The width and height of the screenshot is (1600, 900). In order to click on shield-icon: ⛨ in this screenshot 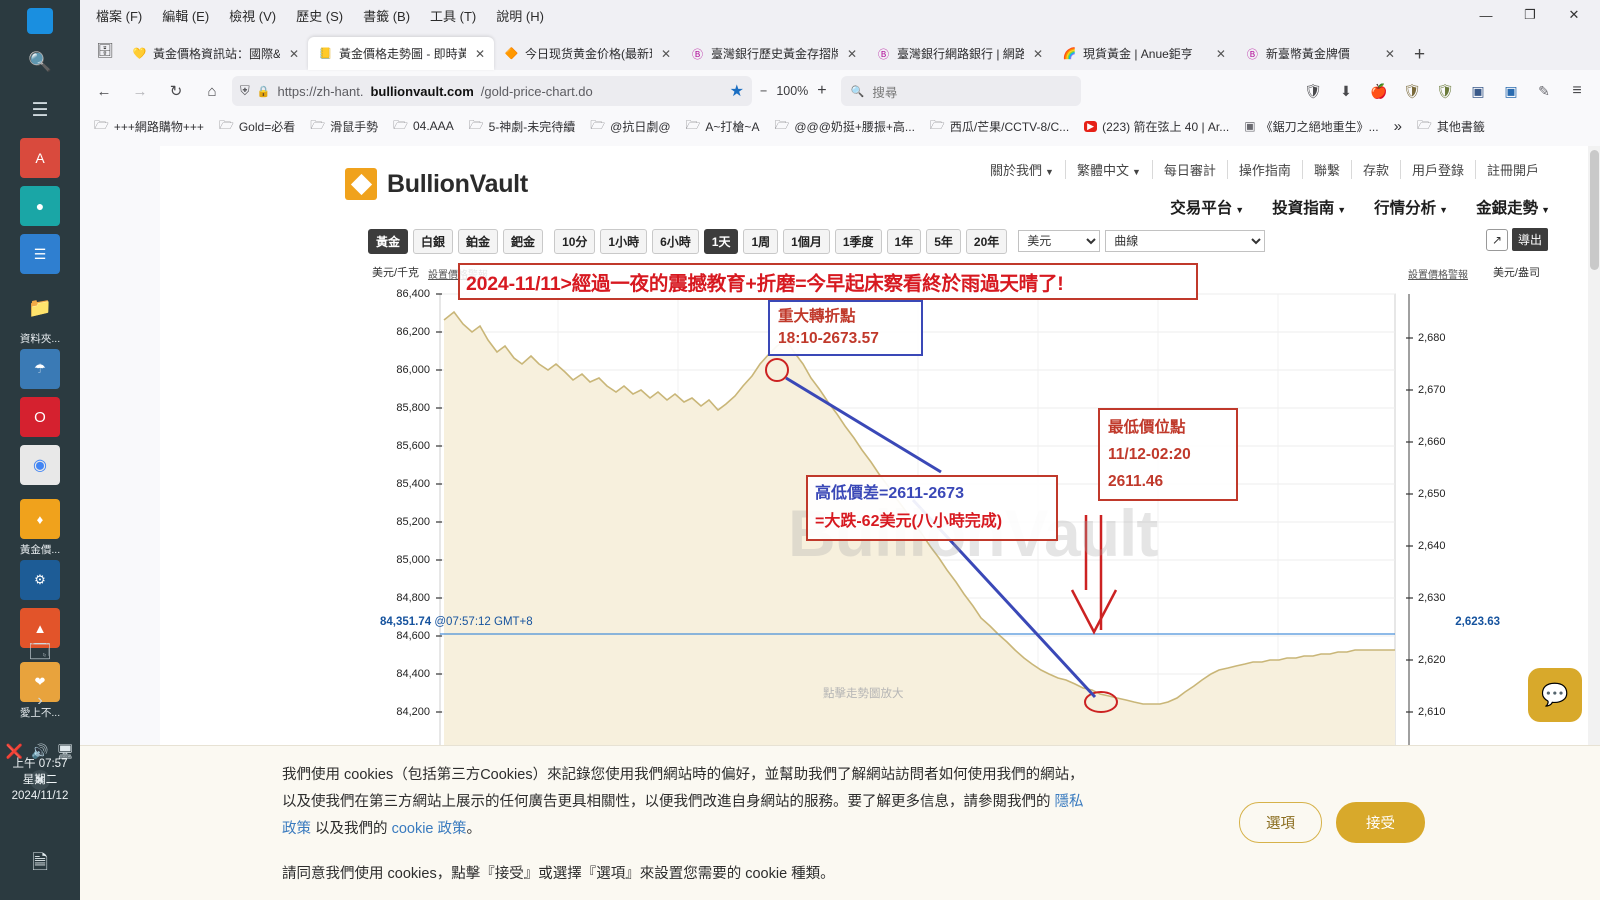, I will do `click(245, 90)`.